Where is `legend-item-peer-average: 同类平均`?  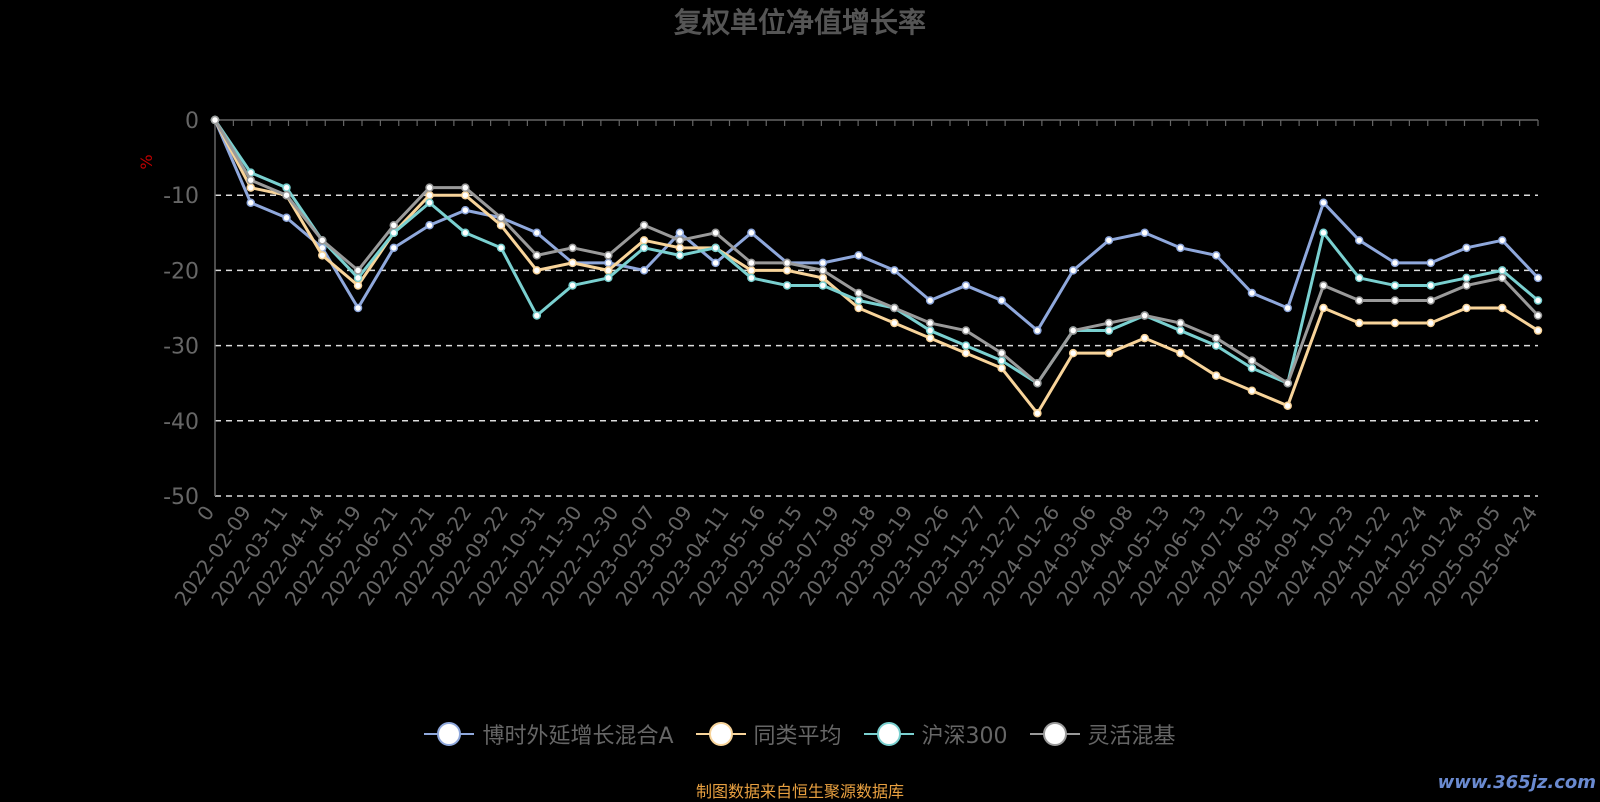
legend-item-peer-average: 同类平均 is located at coordinates (768, 734).